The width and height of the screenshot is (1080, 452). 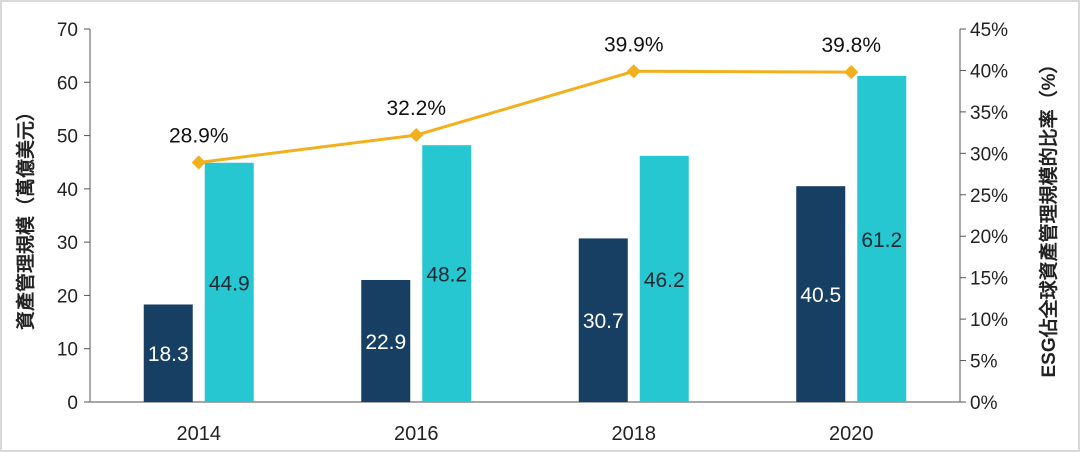 What do you see at coordinates (67, 83) in the screenshot?
I see `y-tick-label: 60` at bounding box center [67, 83].